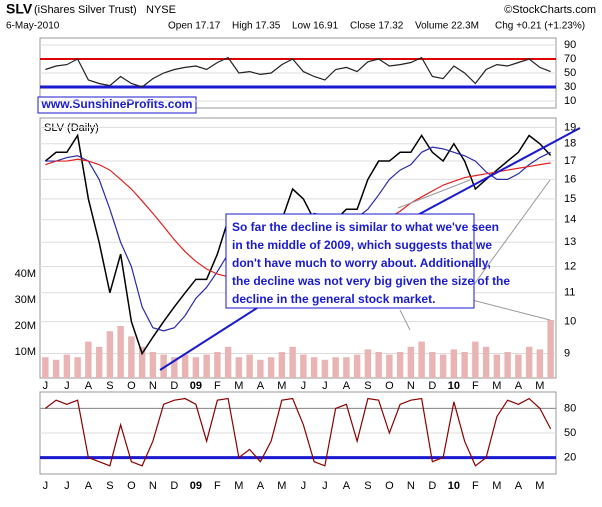 This screenshot has width=602, height=507. Describe the element at coordinates (550, 10) in the screenshot. I see `source: ©StockCharts.com` at that location.